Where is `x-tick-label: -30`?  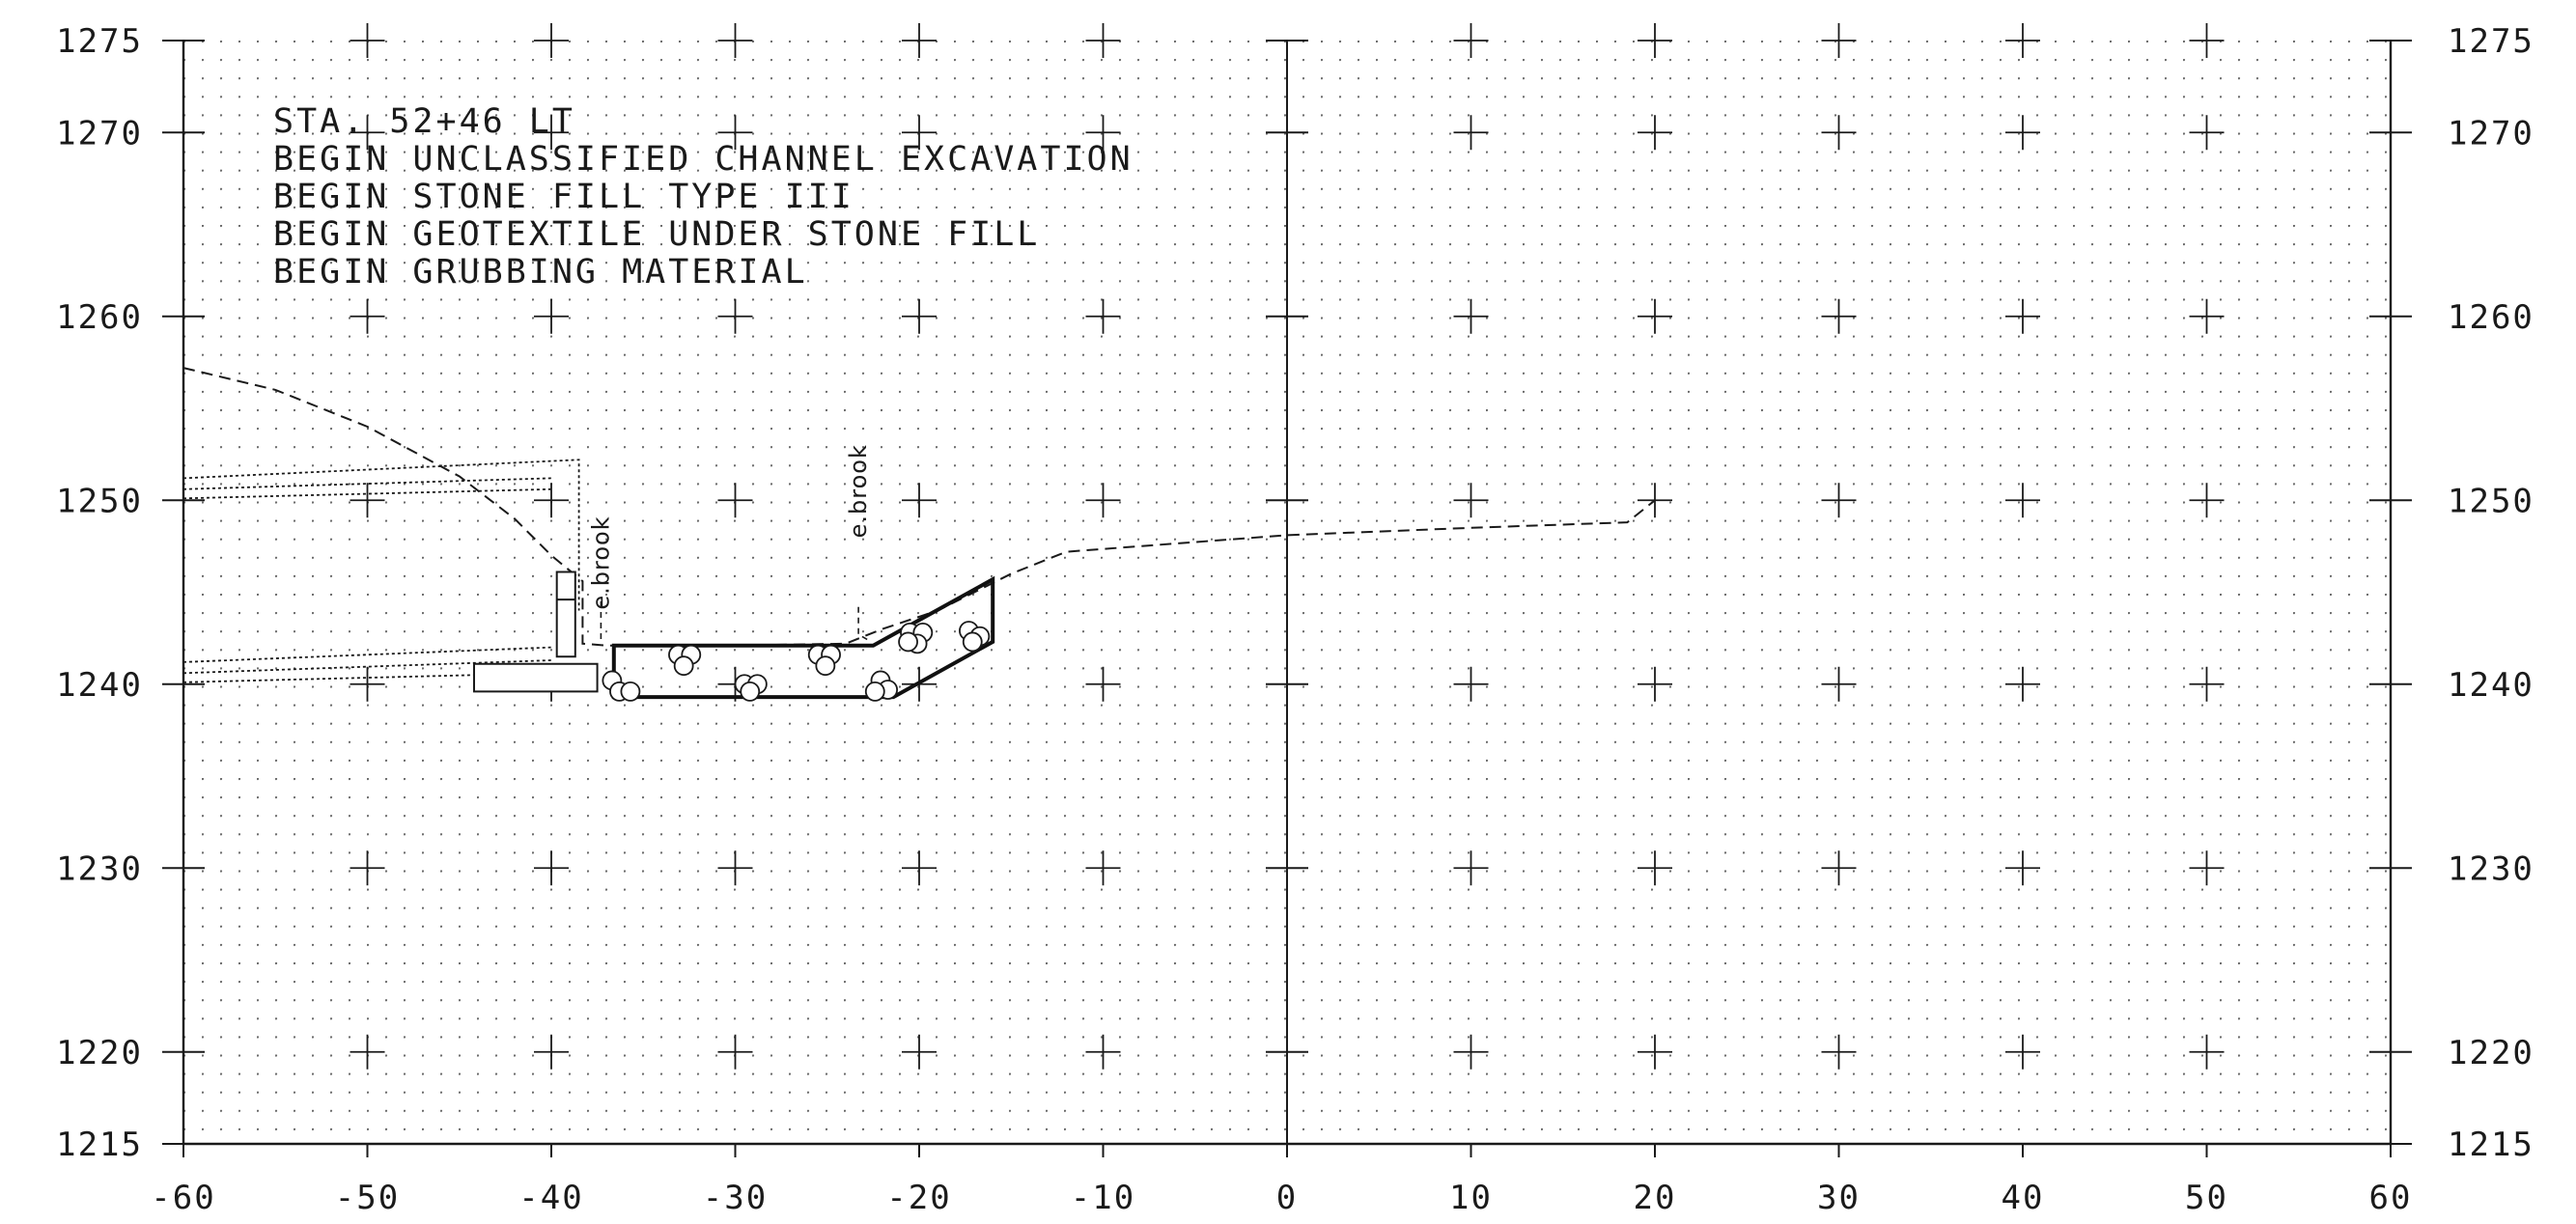
x-tick-label: -30 is located at coordinates (736, 1198).